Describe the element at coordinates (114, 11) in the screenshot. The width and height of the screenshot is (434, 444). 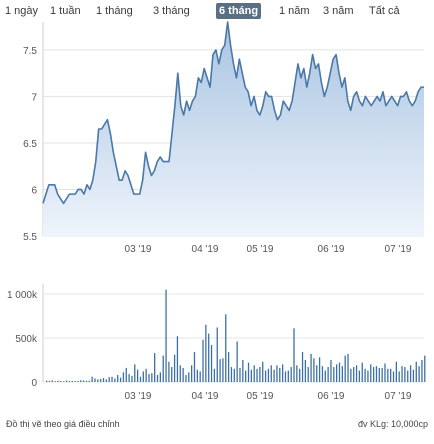
I see `range-button-2: 1 tháng` at that location.